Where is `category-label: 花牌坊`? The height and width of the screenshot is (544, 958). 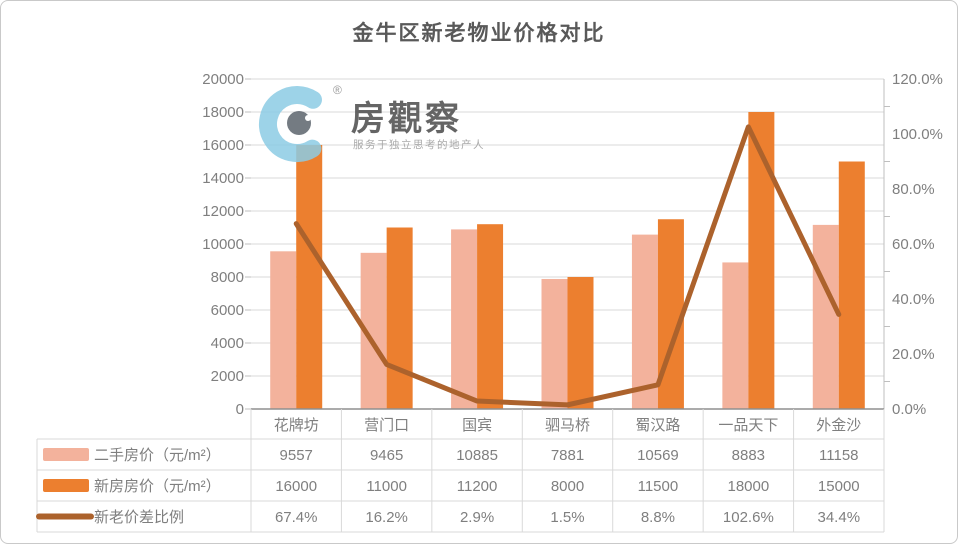 category-label: 花牌坊 is located at coordinates (296, 425).